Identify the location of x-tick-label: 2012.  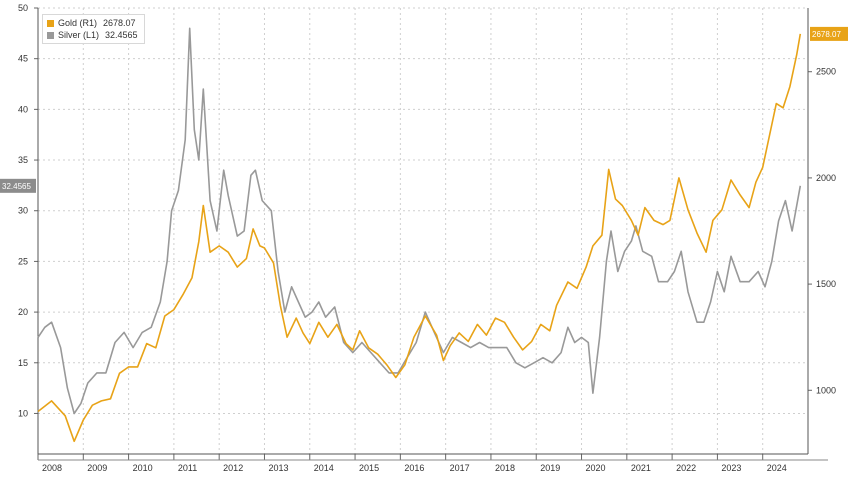
(233, 468).